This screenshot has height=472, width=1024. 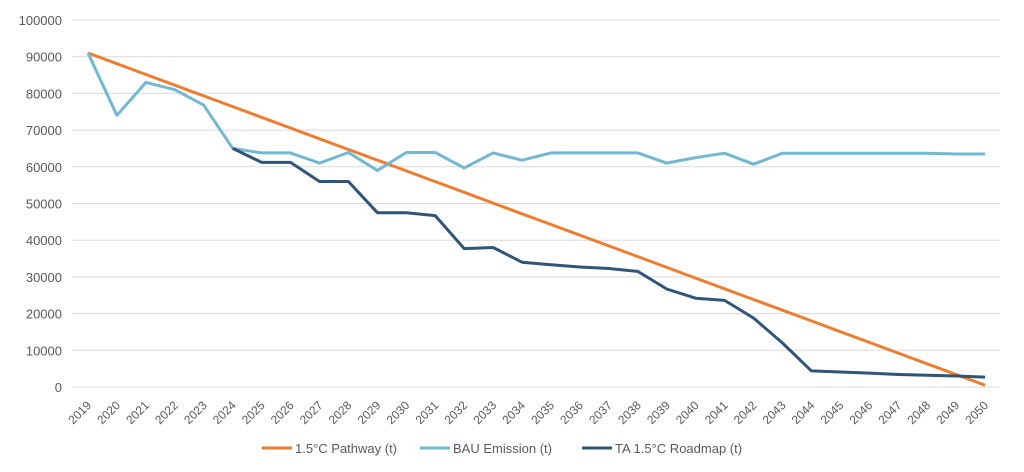 I want to click on y-tick-label: 100000, so click(x=40, y=20).